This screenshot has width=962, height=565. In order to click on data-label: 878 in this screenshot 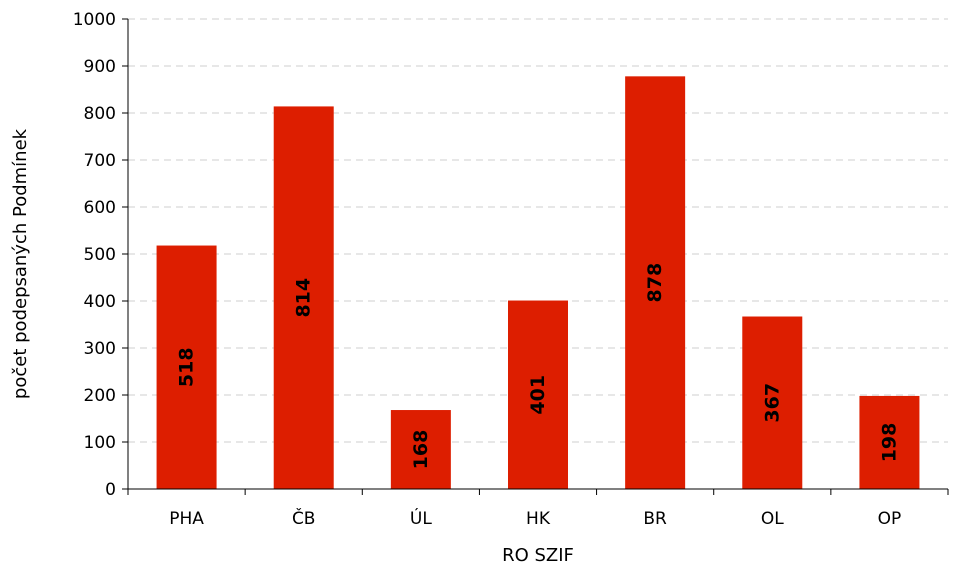, I will do `click(655, 283)`.